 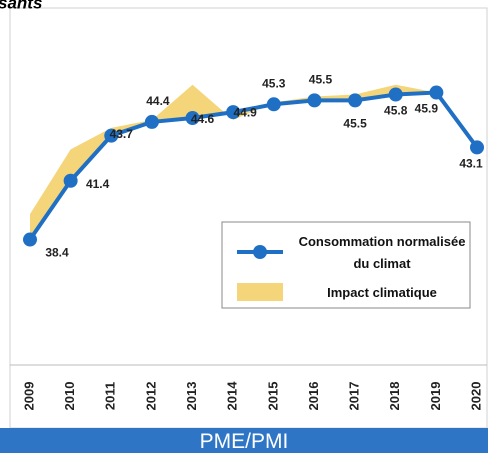 I want to click on x-tick-label: 2017, so click(x=354, y=396).